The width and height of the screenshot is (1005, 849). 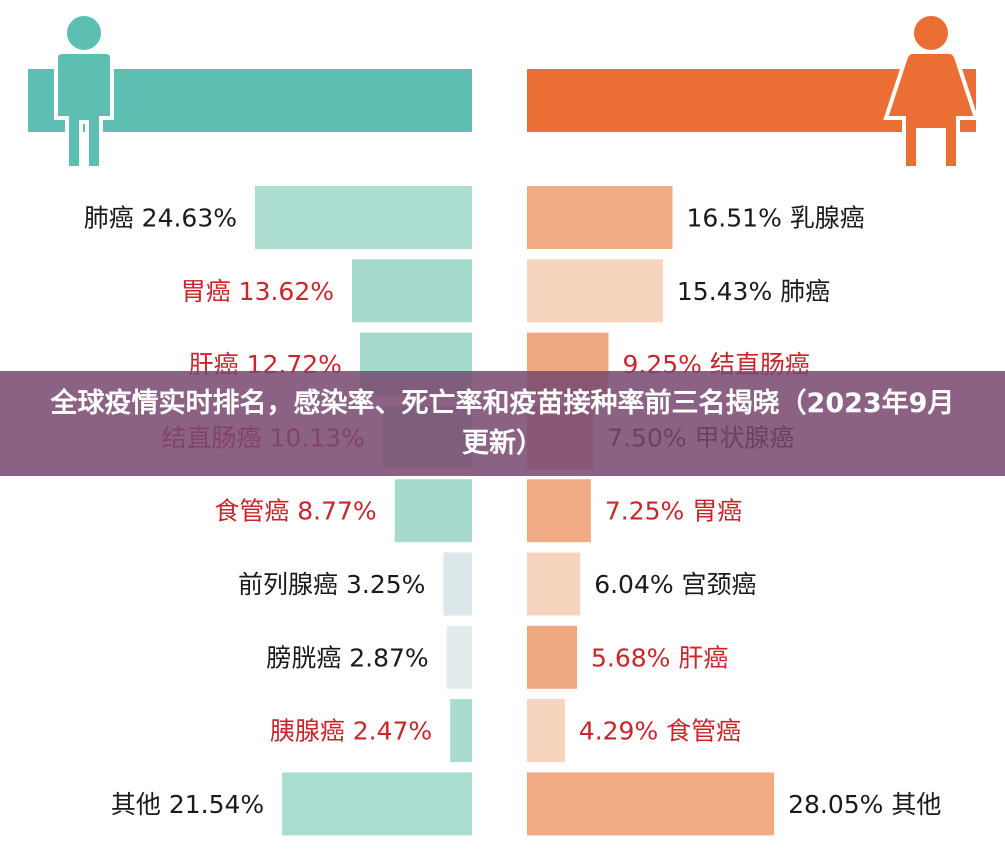 I want to click on male-label: 膀胱癌 2.87%, so click(x=347, y=657).